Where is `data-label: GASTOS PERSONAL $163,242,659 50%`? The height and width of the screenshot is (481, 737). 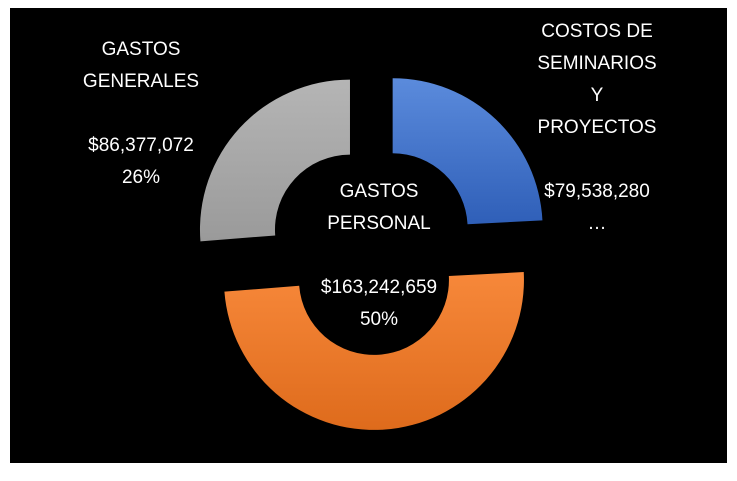 data-label: GASTOS PERSONAL $163,242,659 50% is located at coordinates (379, 256).